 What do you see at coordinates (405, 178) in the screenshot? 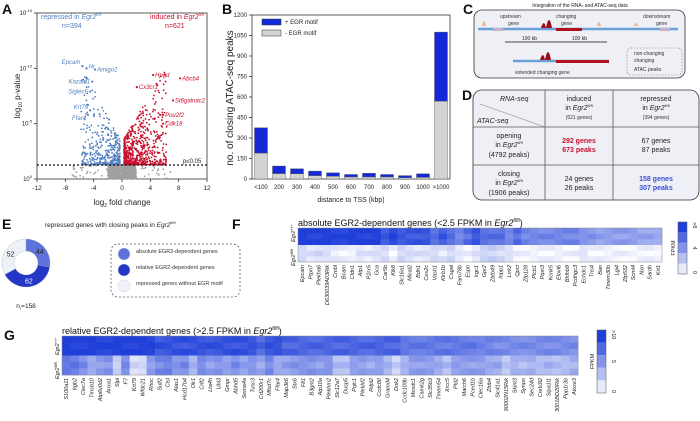
I see `bar-minus-egr` at bounding box center [405, 178].